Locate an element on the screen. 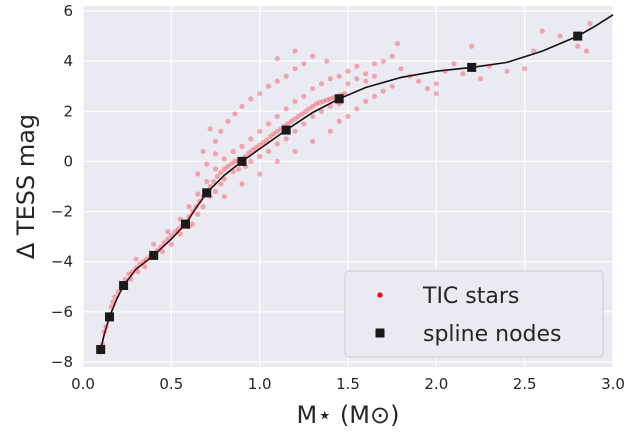 This screenshot has width=631, height=432. x-axis-label: M⋆ (M⊙) is located at coordinates (348, 415).